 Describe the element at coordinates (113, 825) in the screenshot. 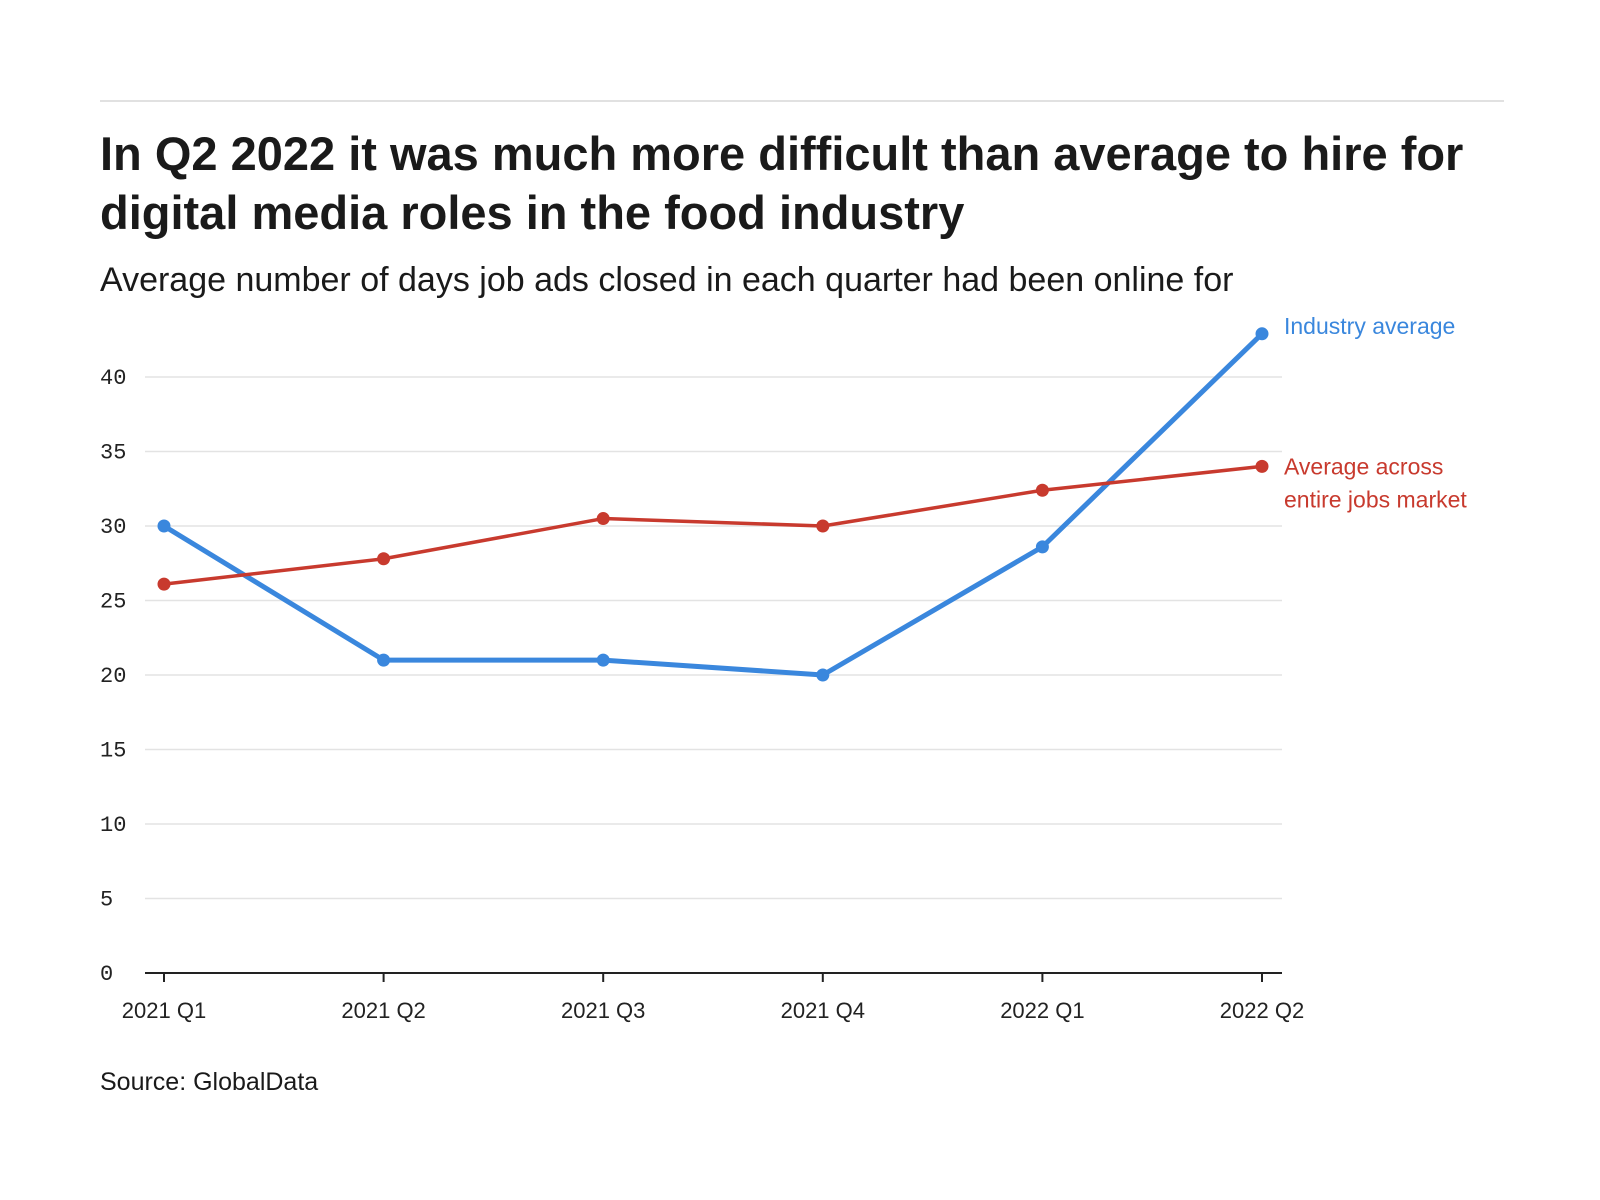

I see `y-tick-label: 10` at that location.